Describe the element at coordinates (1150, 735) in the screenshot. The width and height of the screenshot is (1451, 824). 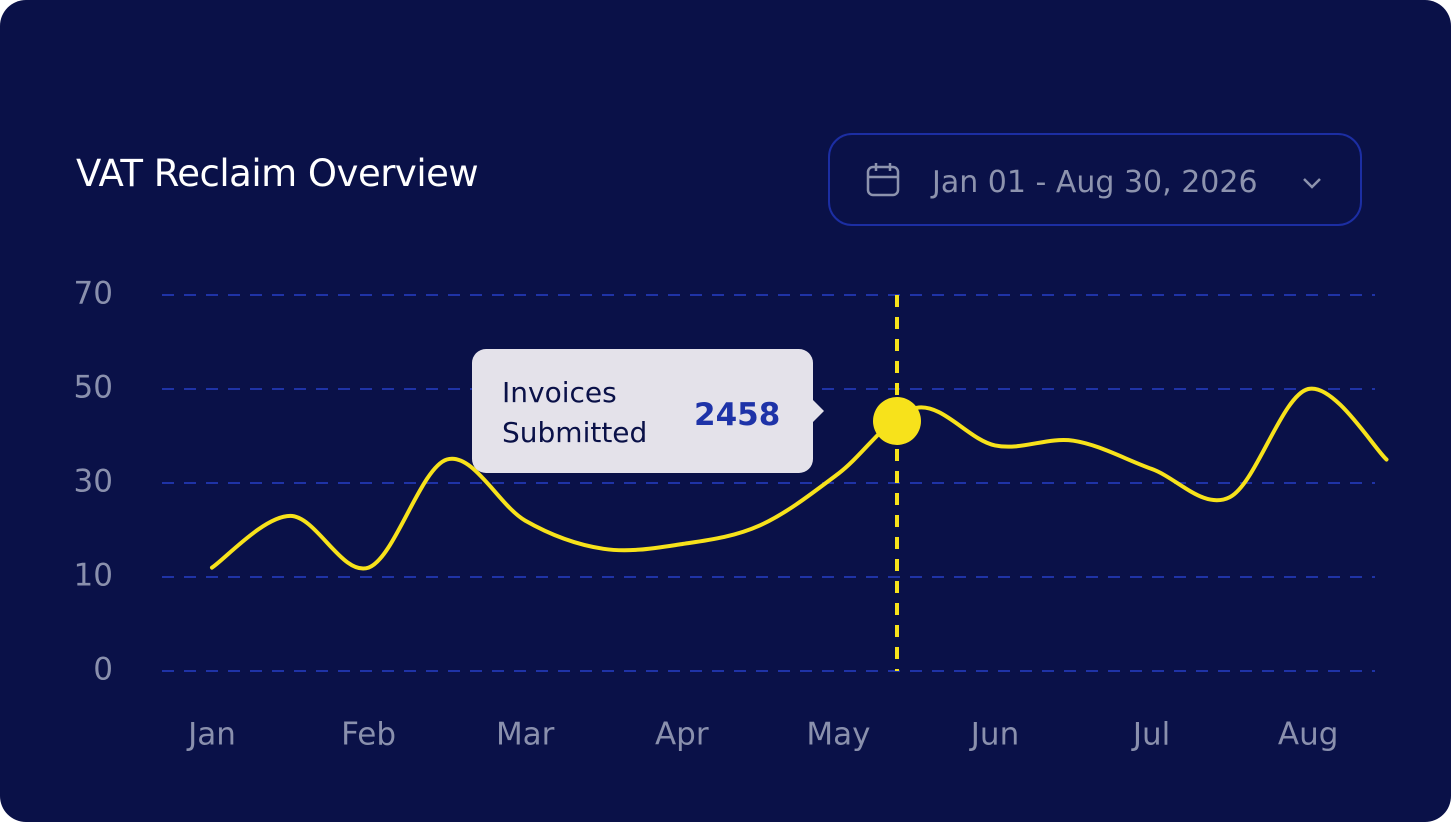
I see `x-tick-label: Jul` at that location.